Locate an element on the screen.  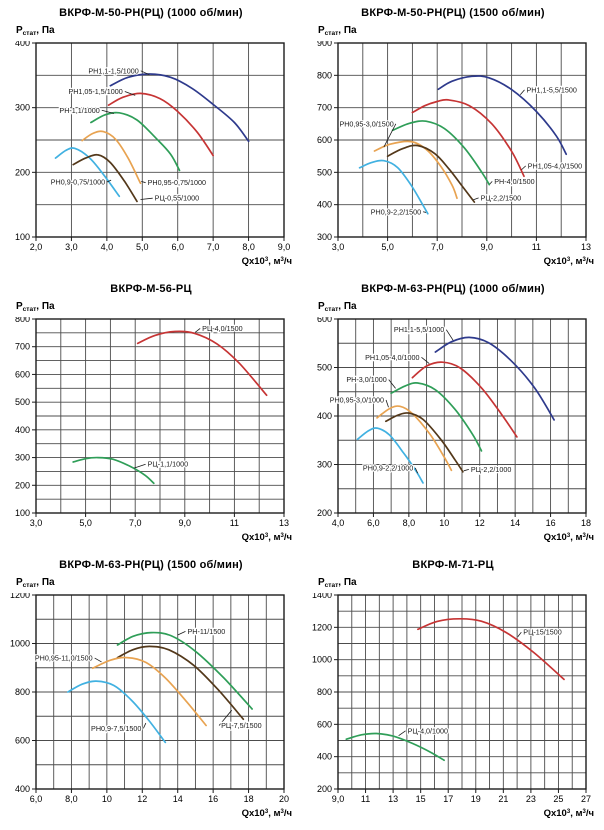
x-tick-label: 17 is located at coordinates (448, 799).